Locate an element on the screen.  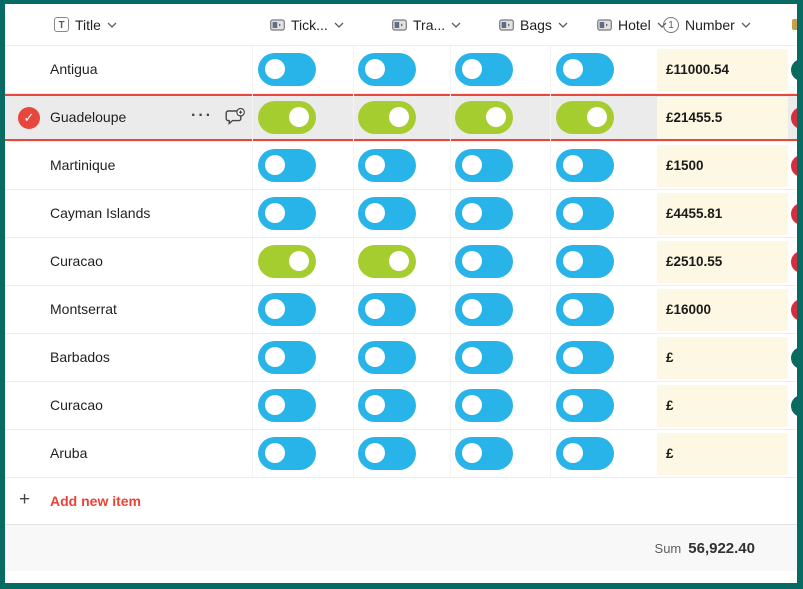
table-row: ✓ Martinique ··· £1500 is located at coordinates (401, 166).